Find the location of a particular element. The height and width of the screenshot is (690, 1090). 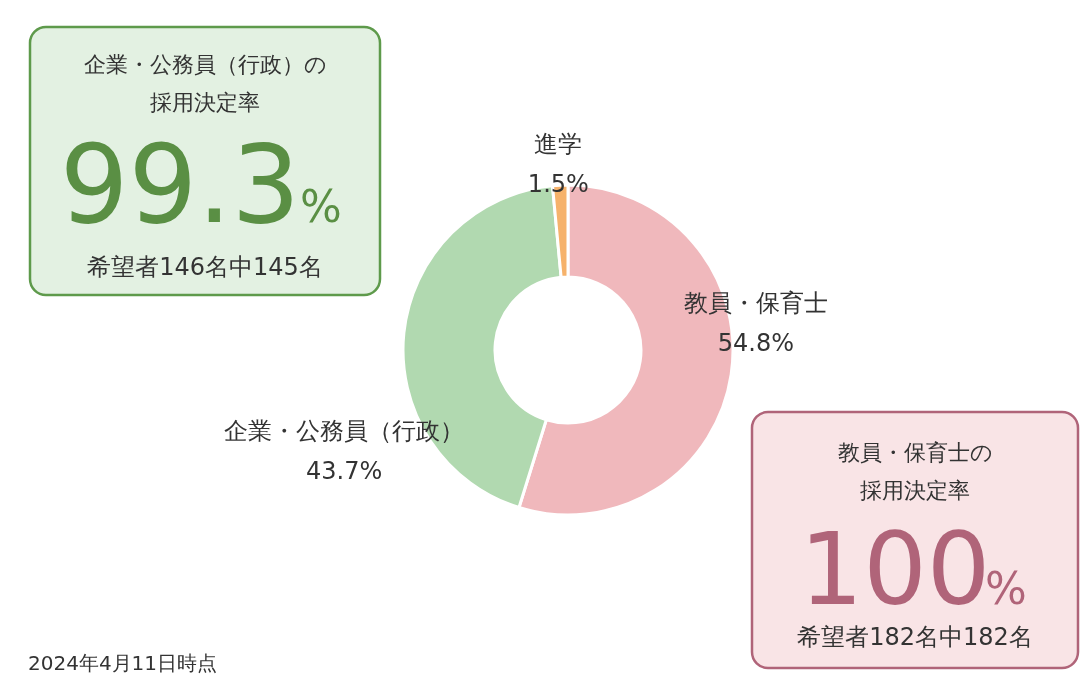

text: 99.3 is located at coordinates (180, 184).